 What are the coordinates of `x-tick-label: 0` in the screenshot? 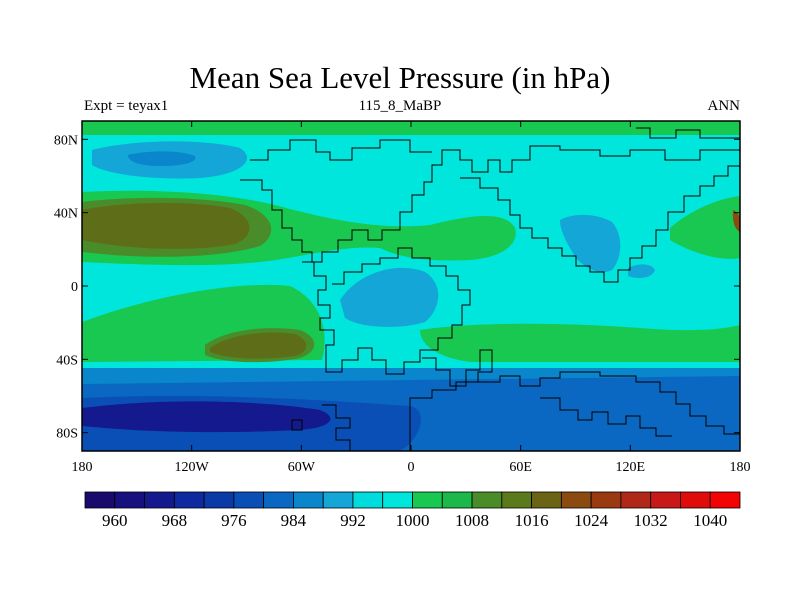 It's located at (411, 467).